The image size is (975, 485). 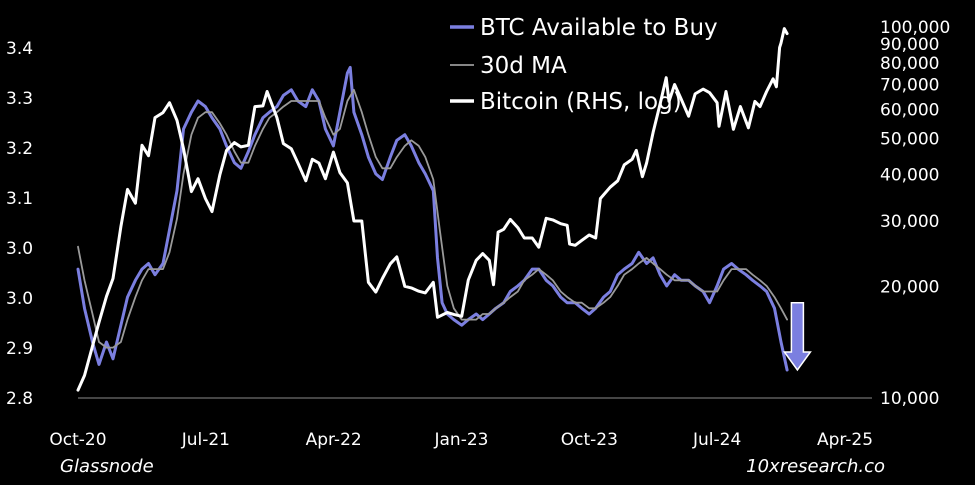 What do you see at coordinates (523, 66) in the screenshot?
I see `legend-label: 30d MA` at bounding box center [523, 66].